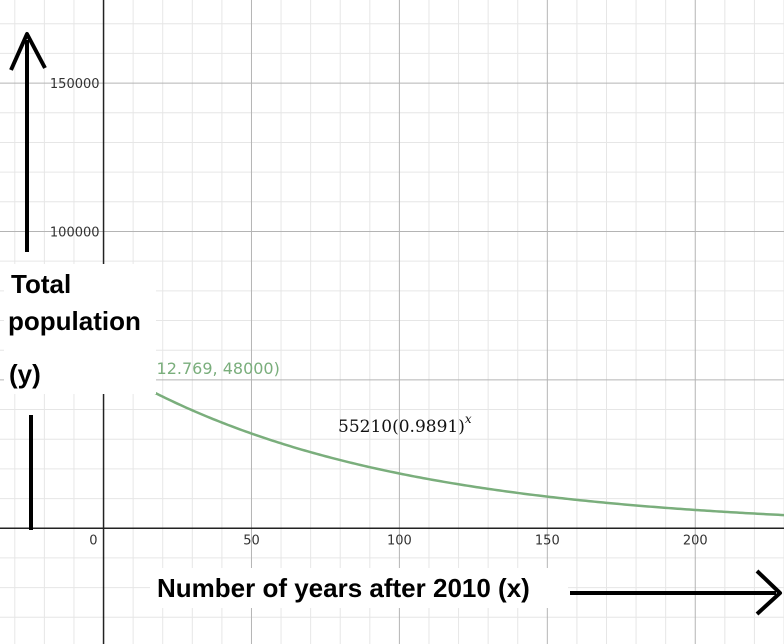 The width and height of the screenshot is (784, 644). I want to click on x-annotation: Number of years after 2010 (x), so click(466, 592).